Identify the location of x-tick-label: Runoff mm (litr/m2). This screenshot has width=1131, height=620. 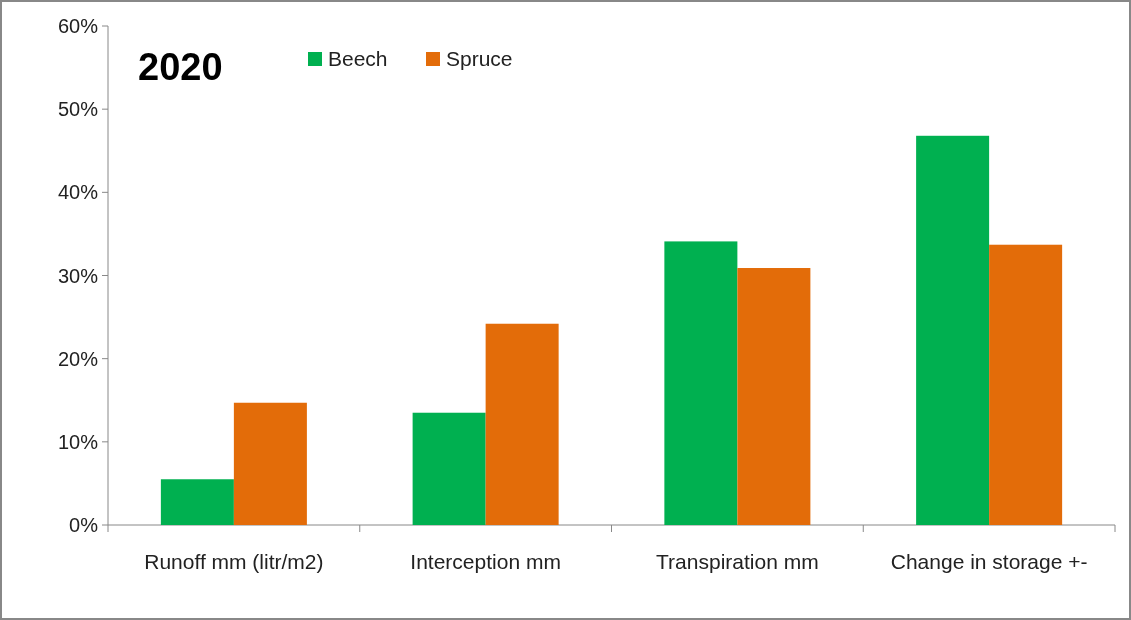
(234, 561).